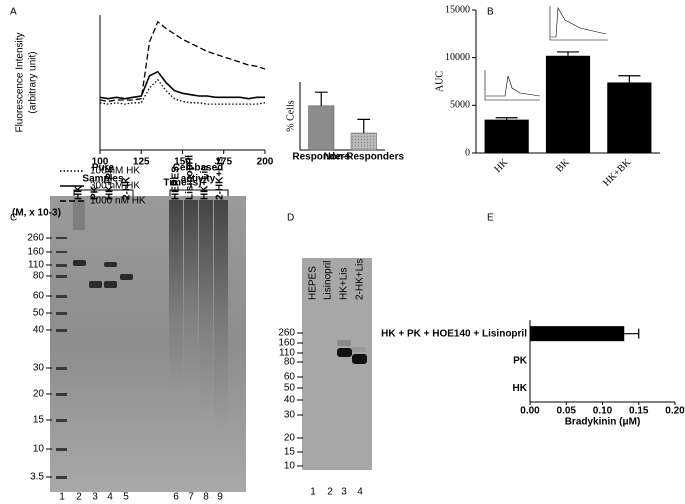 The image size is (685, 504). Describe the element at coordinates (567, 411) in the screenshot. I see `x-tick-label: 0.05` at that location.